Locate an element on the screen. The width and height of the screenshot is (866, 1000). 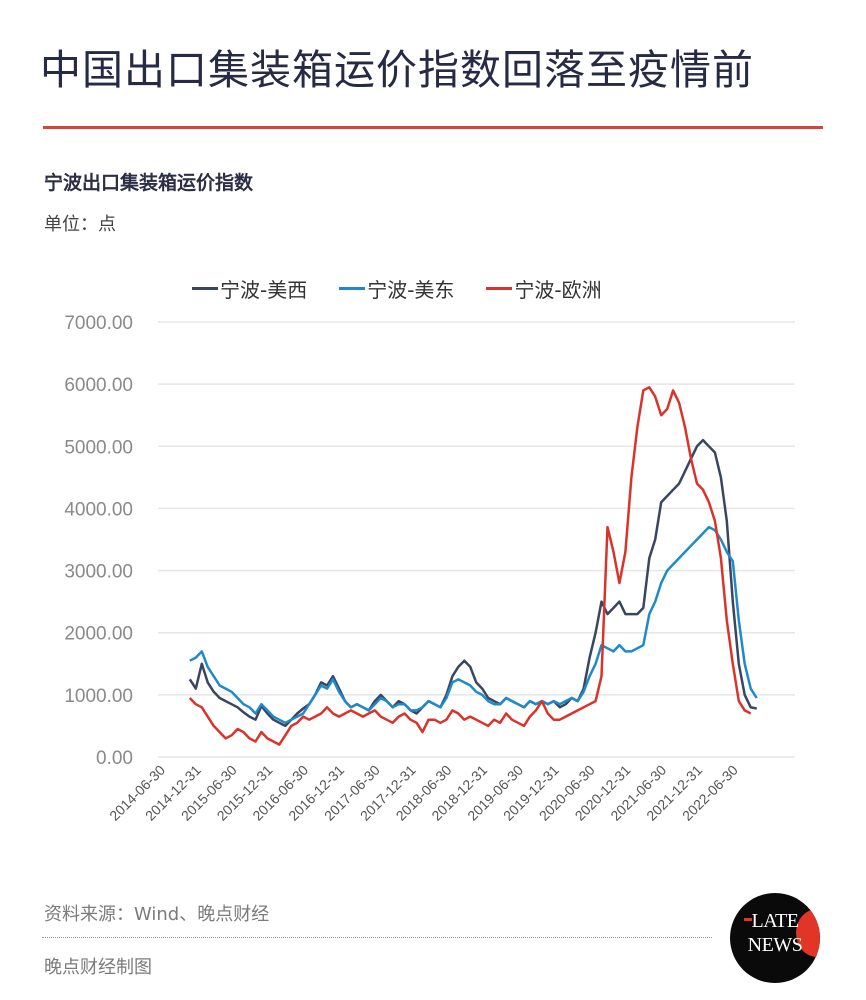
series-line is located at coordinates (473, 625).